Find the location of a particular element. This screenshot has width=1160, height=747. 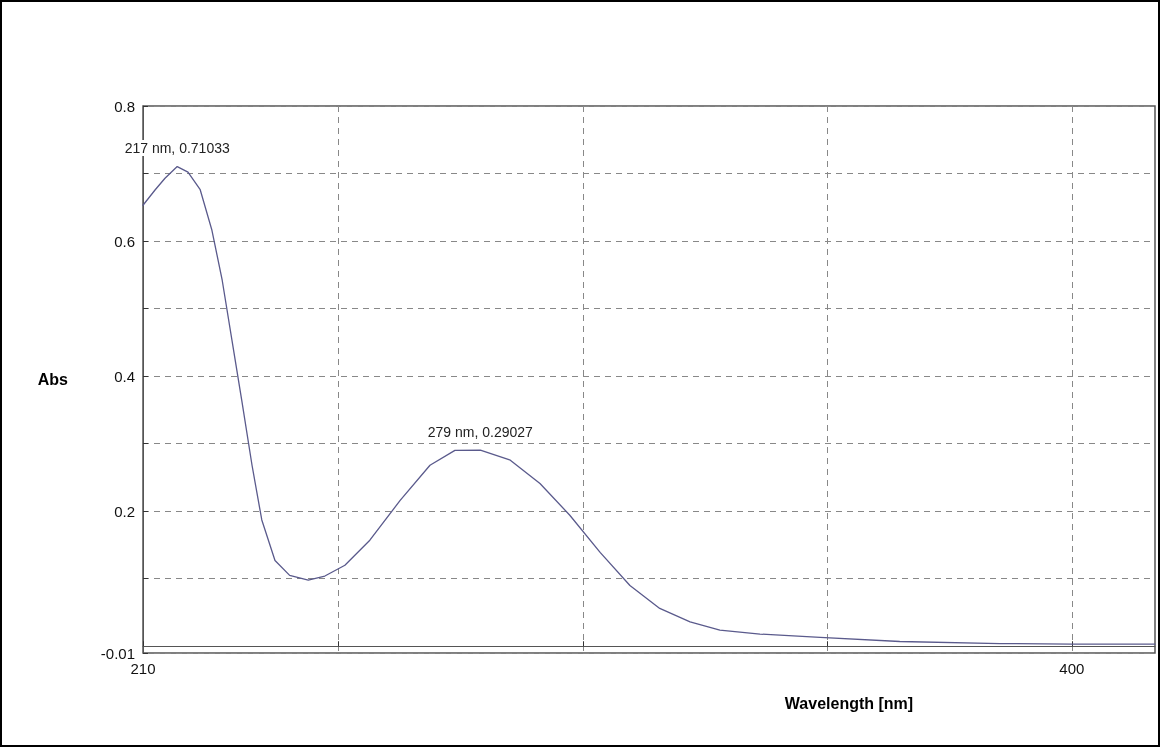

x-axis-title: Wavelength [nm] is located at coordinates (849, 703).